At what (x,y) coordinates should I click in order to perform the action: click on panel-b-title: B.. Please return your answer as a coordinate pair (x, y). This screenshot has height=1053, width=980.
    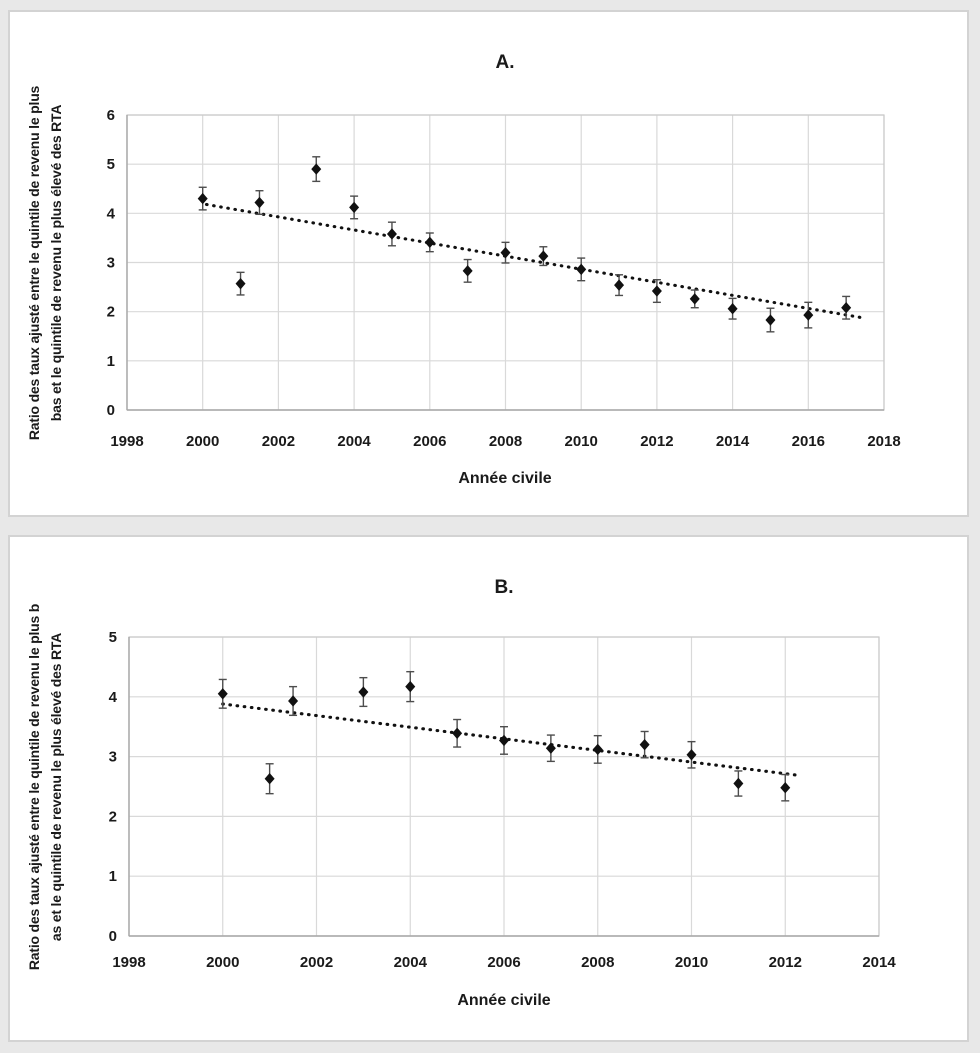
    Looking at the image, I should click on (504, 587).